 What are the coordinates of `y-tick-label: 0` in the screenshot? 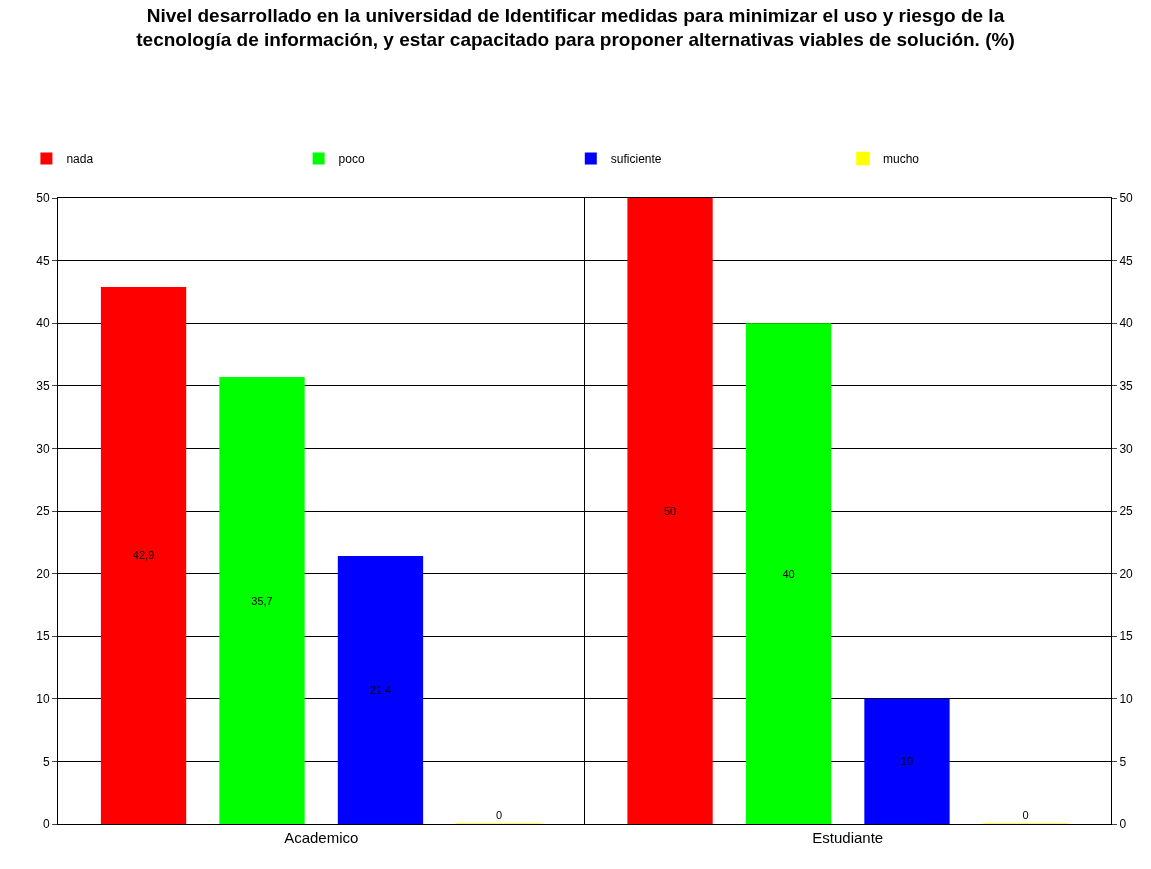 It's located at (46, 824).